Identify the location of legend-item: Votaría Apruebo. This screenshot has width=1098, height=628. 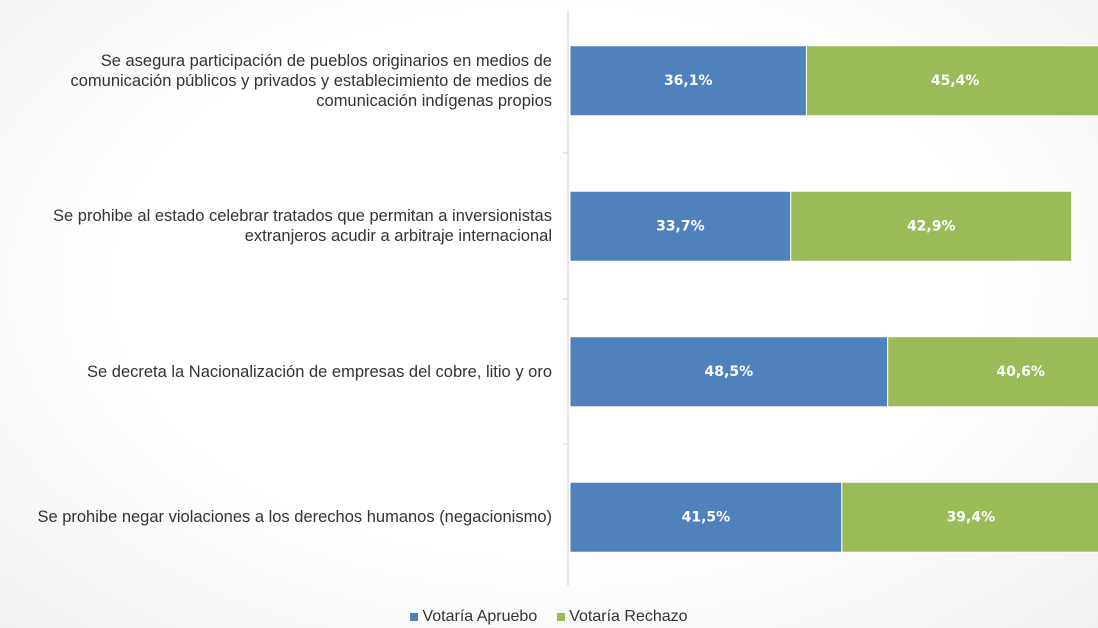
(473, 617).